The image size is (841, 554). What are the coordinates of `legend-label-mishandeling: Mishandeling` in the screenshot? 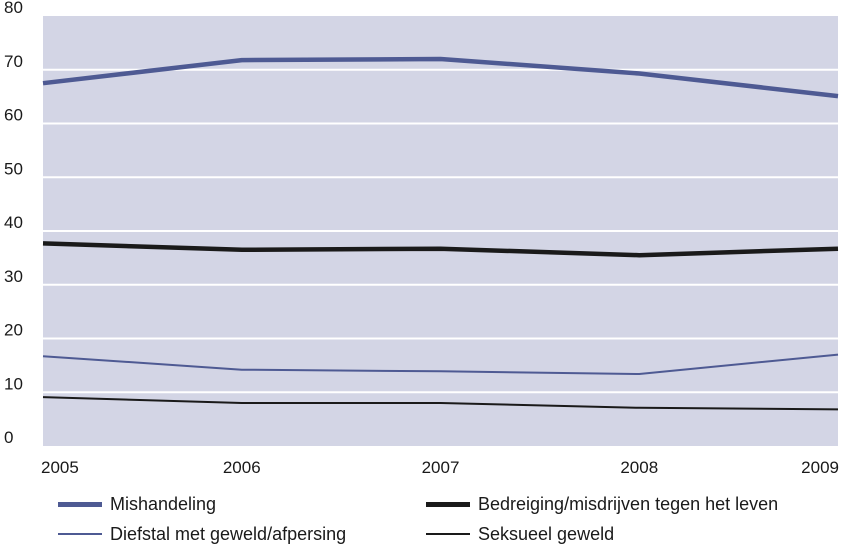 It's located at (163, 503).